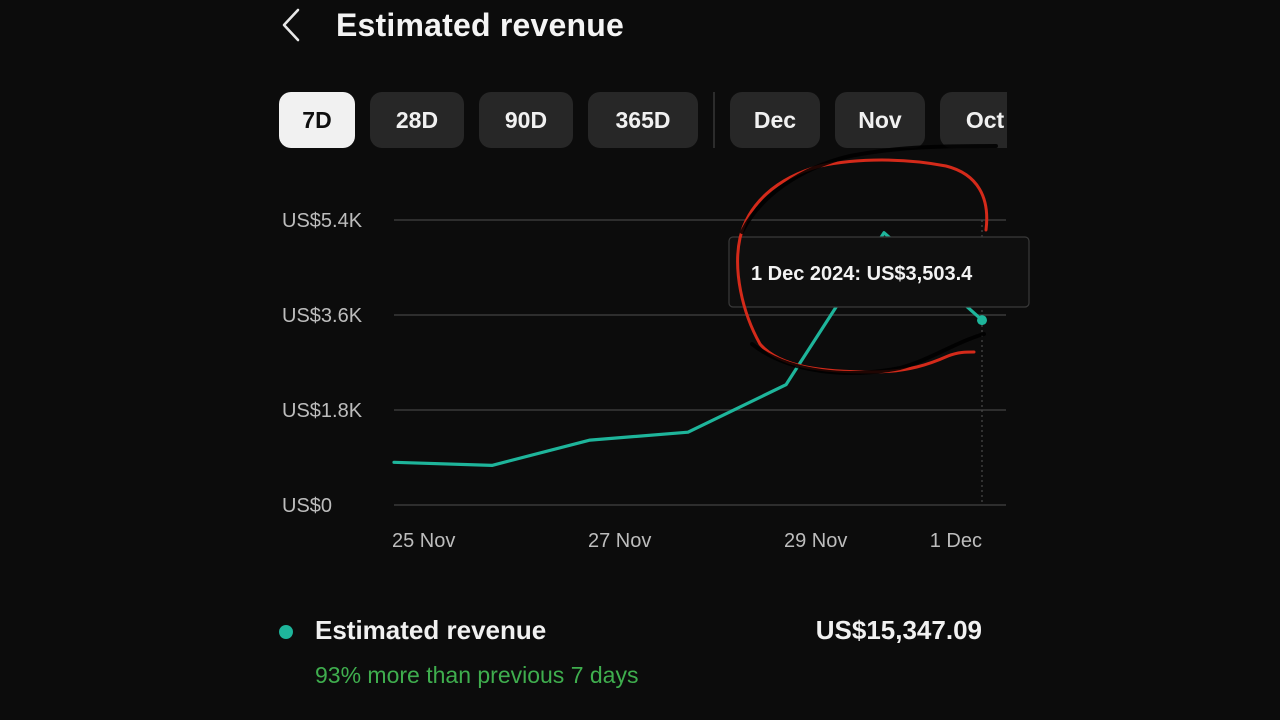 This screenshot has width=1280, height=720. What do you see at coordinates (619, 541) in the screenshot?
I see `x-tick-label: 27 Nov` at bounding box center [619, 541].